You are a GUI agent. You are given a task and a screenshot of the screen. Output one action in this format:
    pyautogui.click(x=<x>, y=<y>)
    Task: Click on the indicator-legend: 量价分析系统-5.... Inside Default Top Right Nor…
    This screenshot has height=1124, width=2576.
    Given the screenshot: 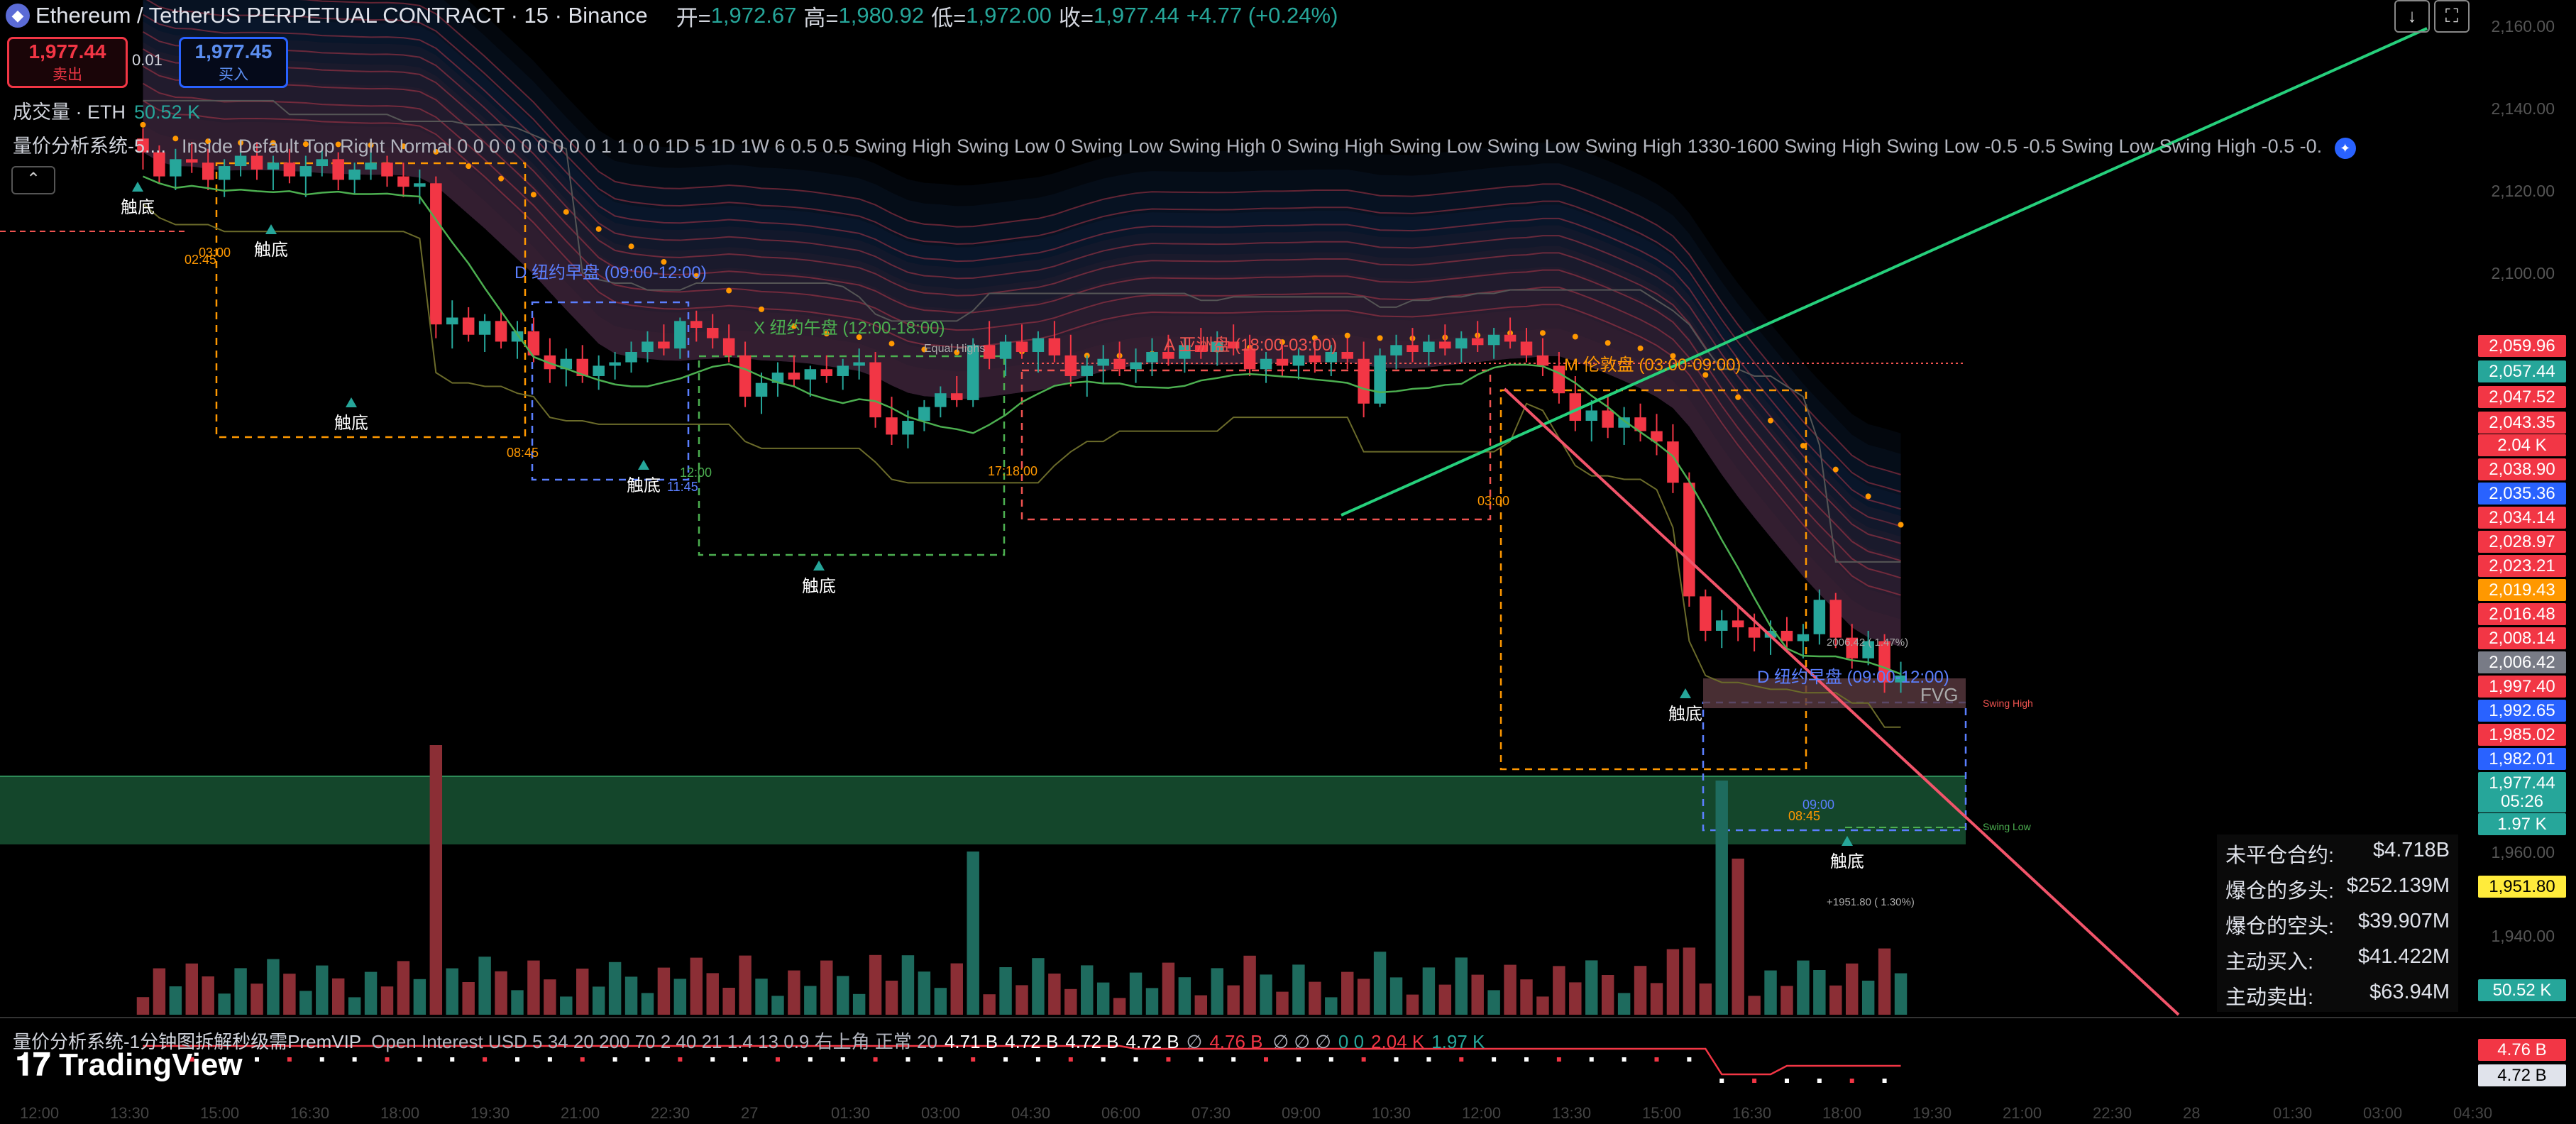 What is the action you would take?
    pyautogui.click(x=1184, y=145)
    